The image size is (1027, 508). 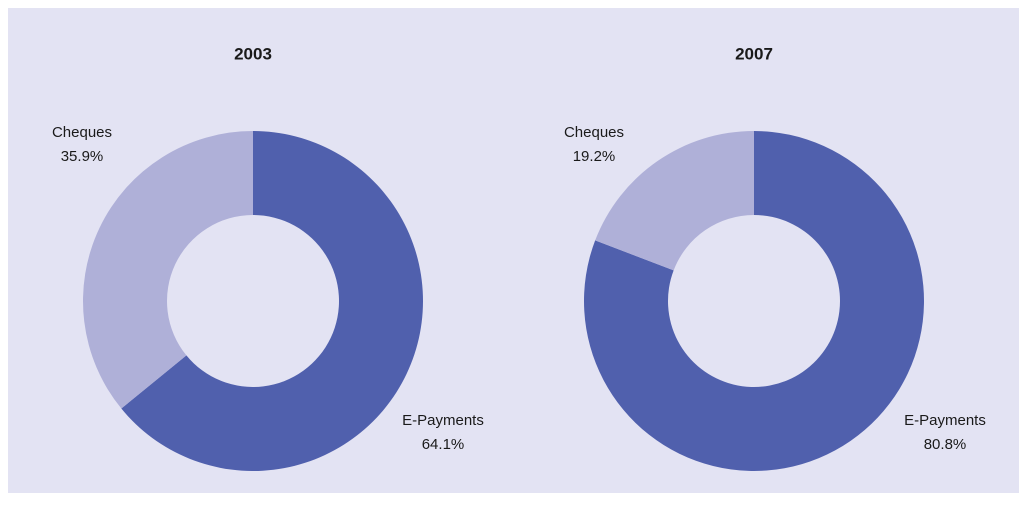 I want to click on chart-title: 2007, so click(x=754, y=53).